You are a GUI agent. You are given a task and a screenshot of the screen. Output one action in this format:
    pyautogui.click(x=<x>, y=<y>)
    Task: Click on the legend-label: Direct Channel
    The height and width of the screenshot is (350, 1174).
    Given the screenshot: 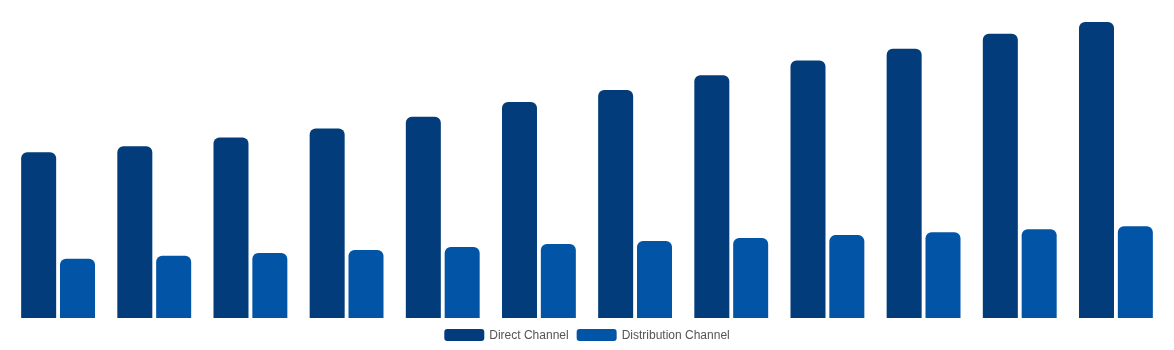 What is the action you would take?
    pyautogui.click(x=529, y=335)
    